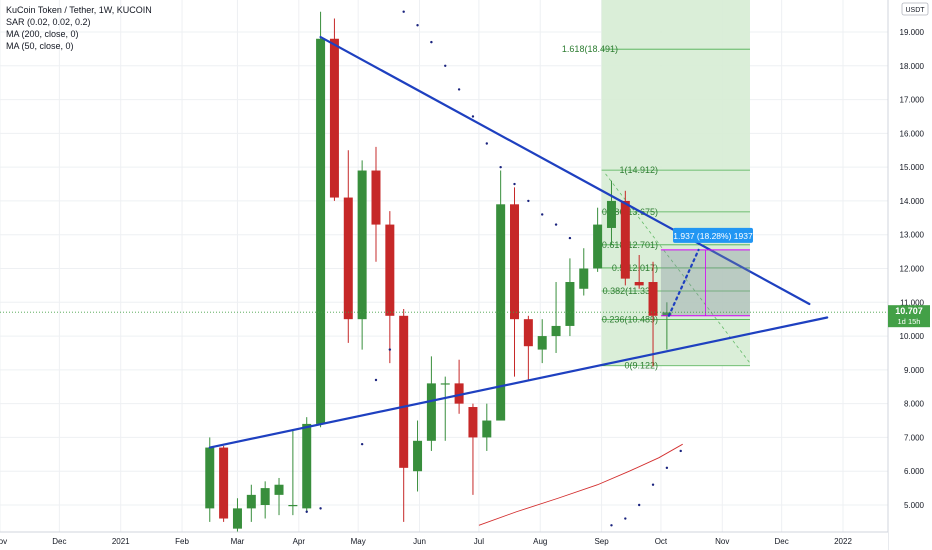  I want to click on currency-badge: USDT, so click(915, 9).